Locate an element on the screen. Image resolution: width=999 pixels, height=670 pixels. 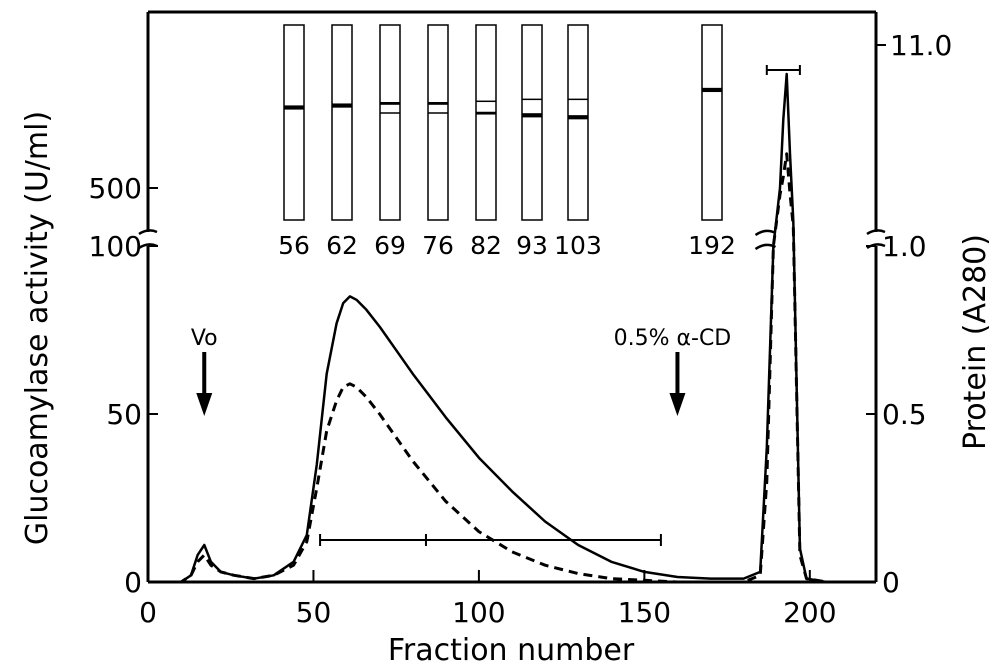
y-left-tick-label: 100 is located at coordinates (115, 246).